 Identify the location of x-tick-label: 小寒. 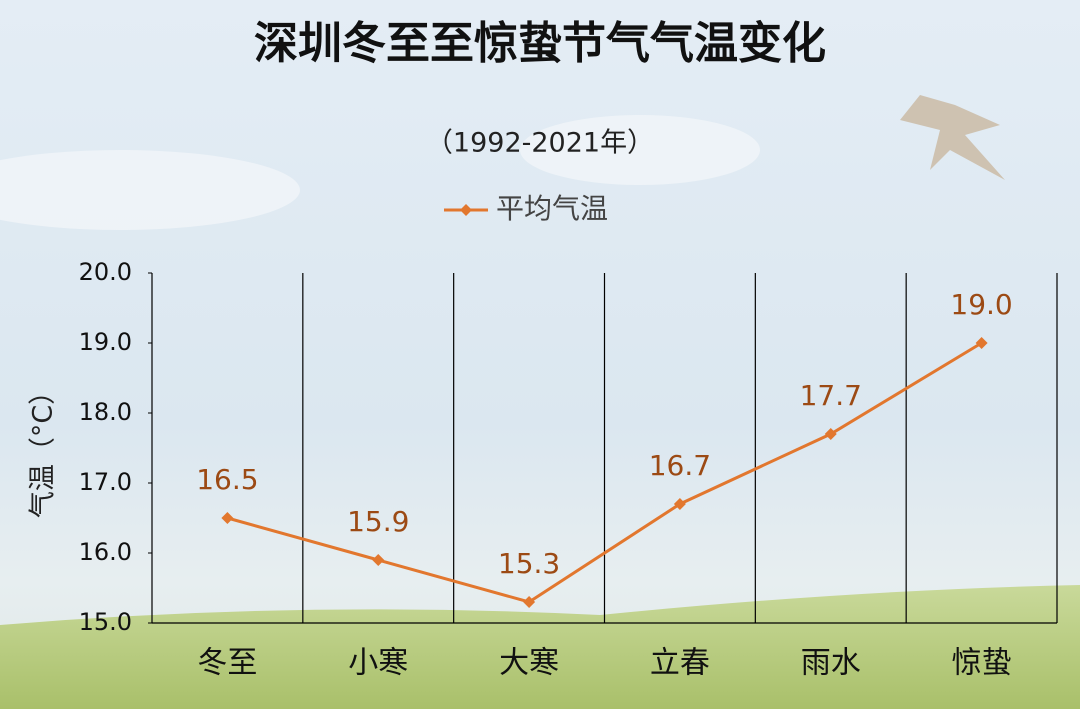
(378, 663).